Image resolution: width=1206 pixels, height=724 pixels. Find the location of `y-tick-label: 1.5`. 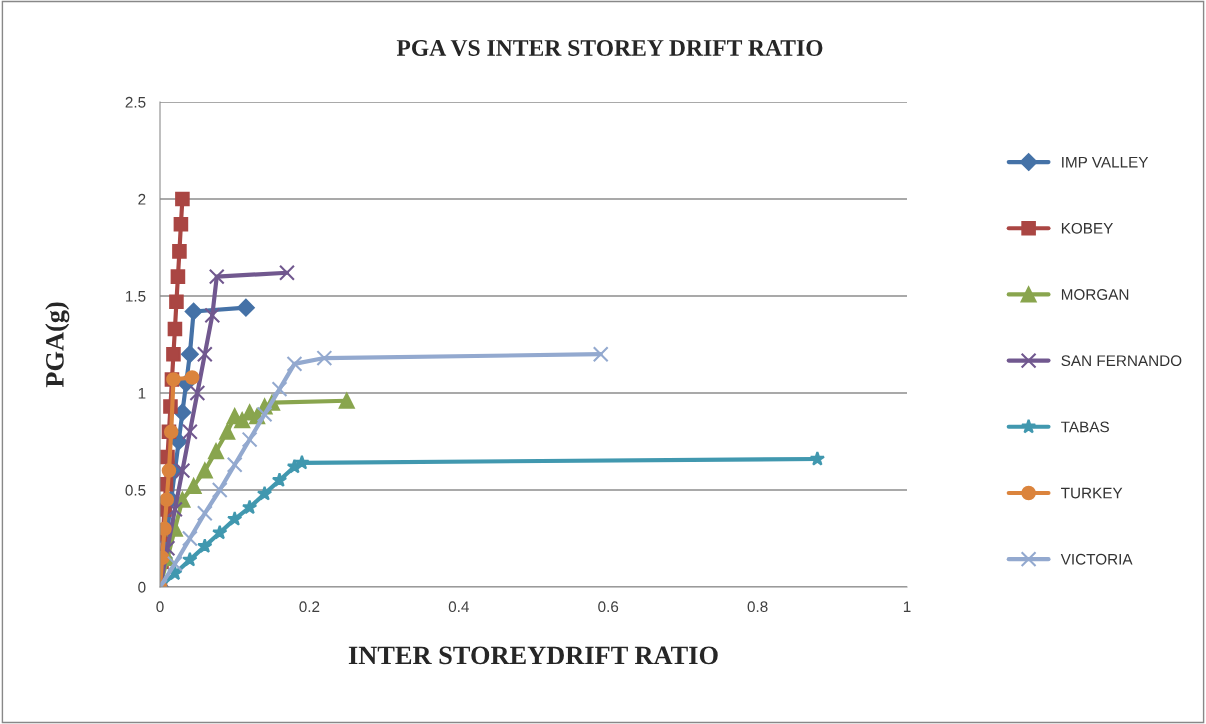

y-tick-label: 1.5 is located at coordinates (136, 296).